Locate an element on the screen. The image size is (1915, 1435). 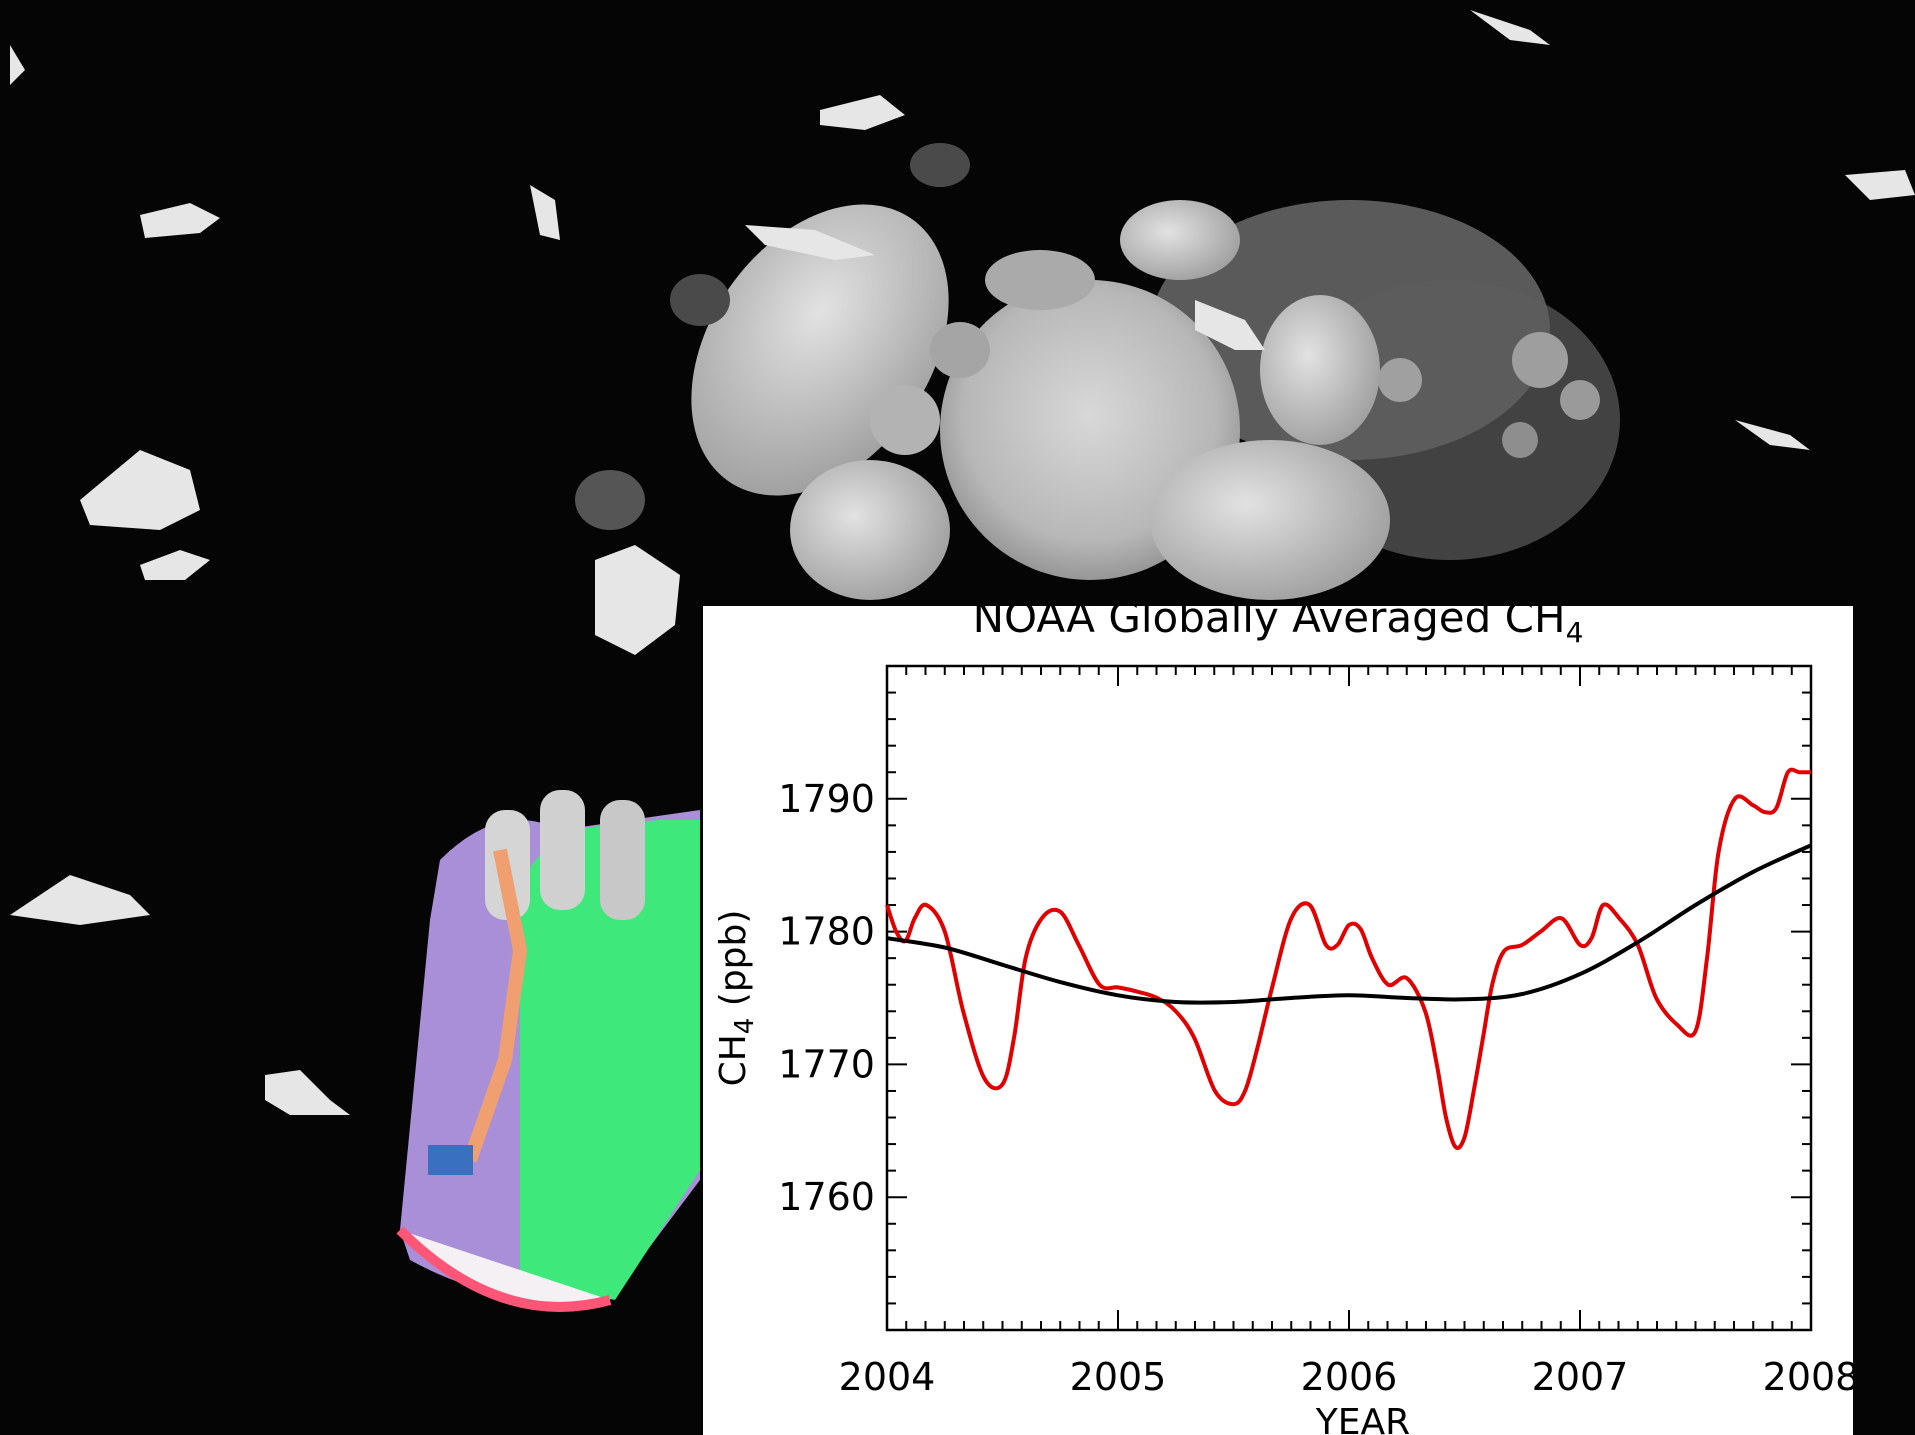
x-tick-label: 2008 is located at coordinates (1808, 1377).